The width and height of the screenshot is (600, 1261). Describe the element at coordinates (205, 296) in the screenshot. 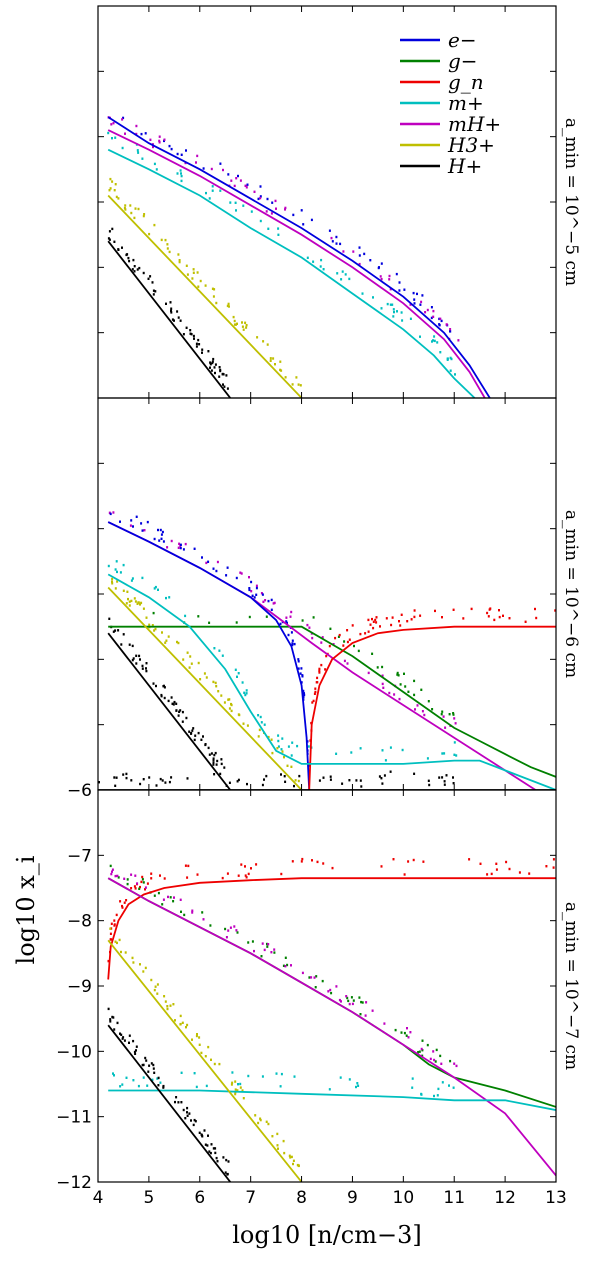

I see `series-line-h3` at that location.